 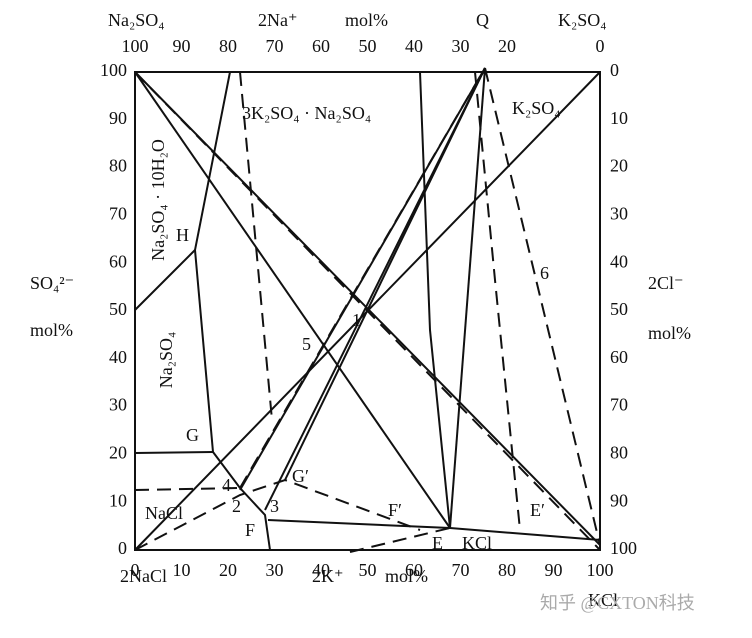 I want to click on left-tick-label: 30, so click(x=118, y=405).